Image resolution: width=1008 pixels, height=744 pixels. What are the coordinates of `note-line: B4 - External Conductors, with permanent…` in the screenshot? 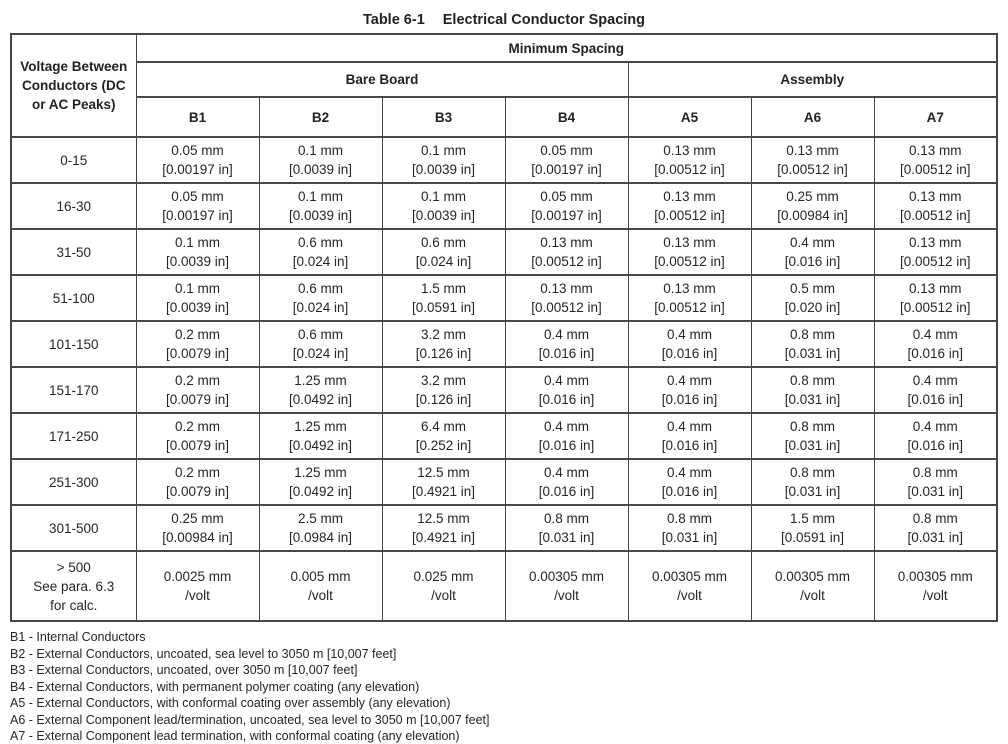 It's located at (215, 686).